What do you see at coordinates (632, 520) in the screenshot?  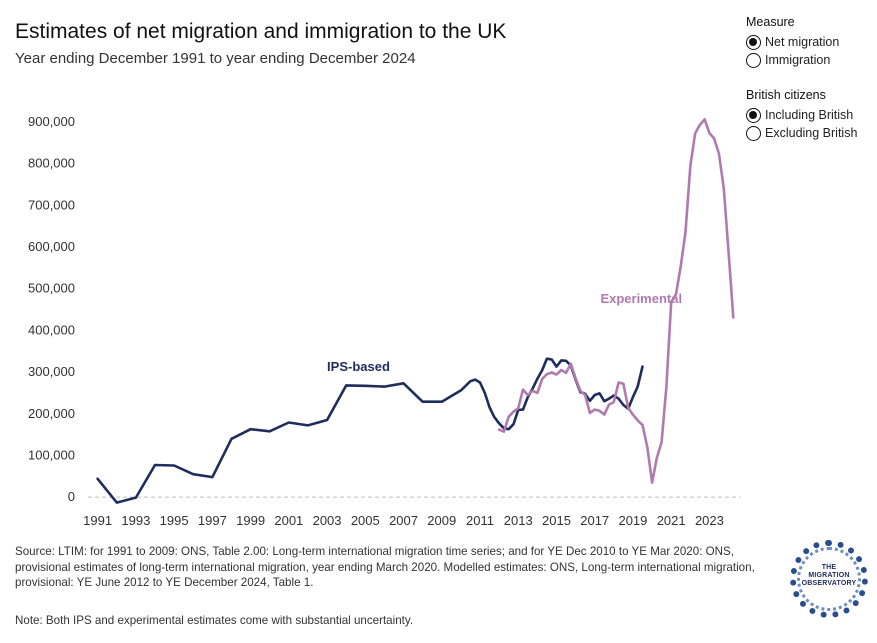 I see `x-tick-label: 2019` at bounding box center [632, 520].